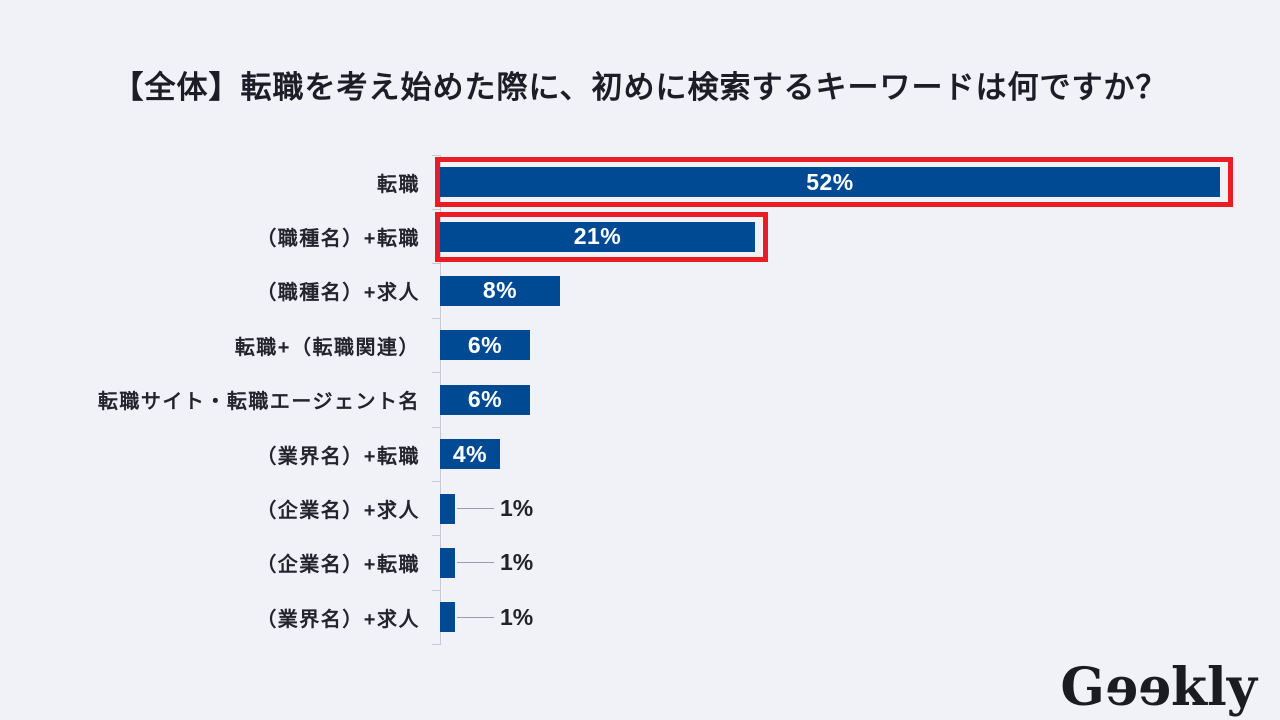 This screenshot has width=1280, height=720. Describe the element at coordinates (640, 291) in the screenshot. I see `chart-row: （職種名）+求人 8%` at that location.